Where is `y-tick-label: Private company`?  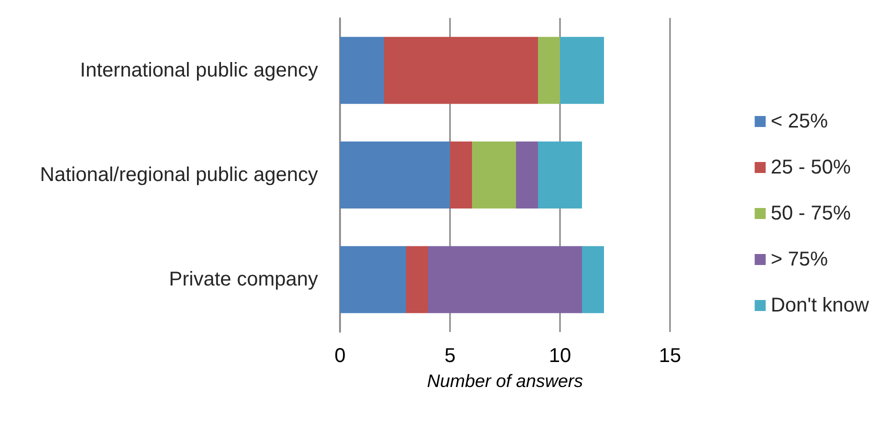 y-tick-label: Private company is located at coordinates (243, 279).